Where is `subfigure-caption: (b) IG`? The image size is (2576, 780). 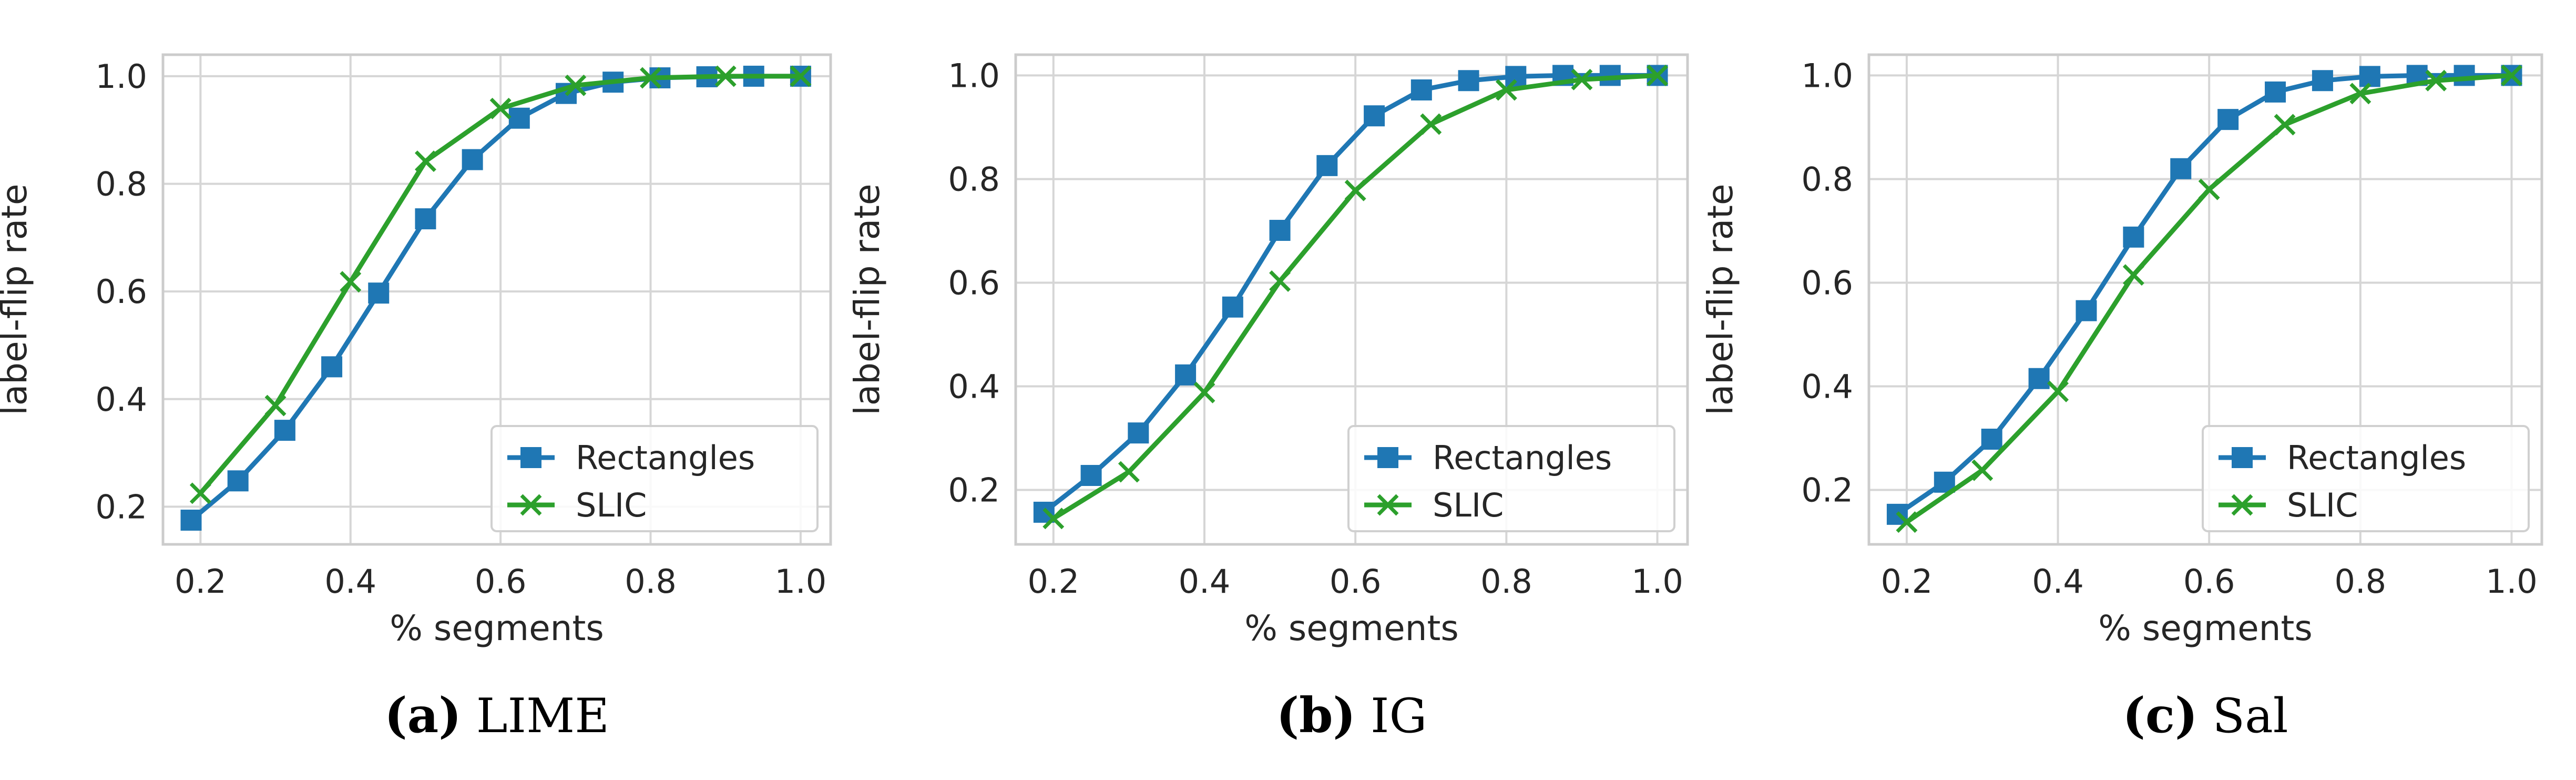 subfigure-caption: (b) IG is located at coordinates (1351, 715).